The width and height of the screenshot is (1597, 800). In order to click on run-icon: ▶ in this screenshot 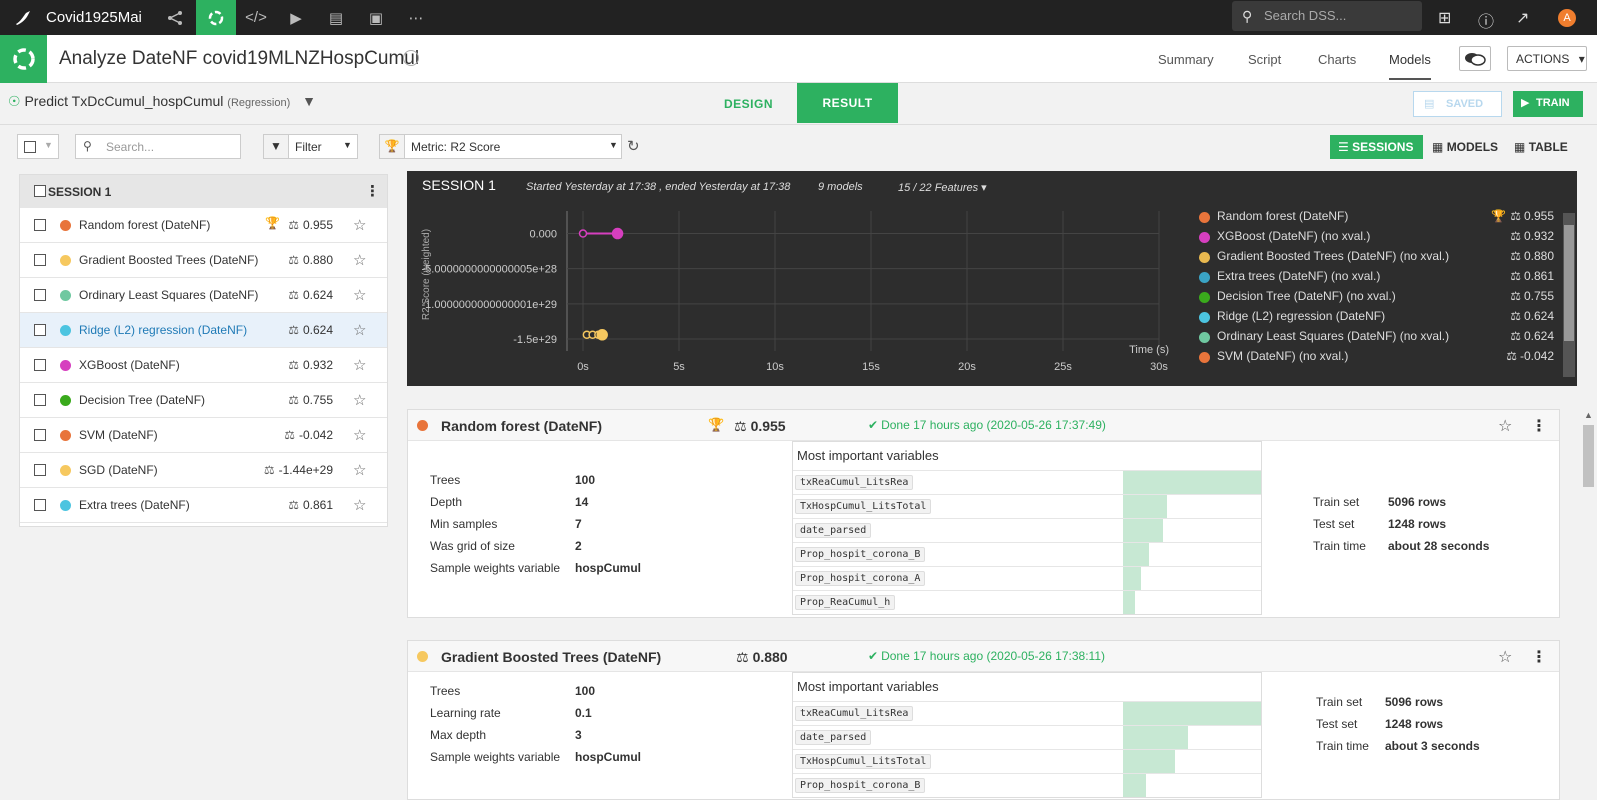, I will do `click(296, 18)`.